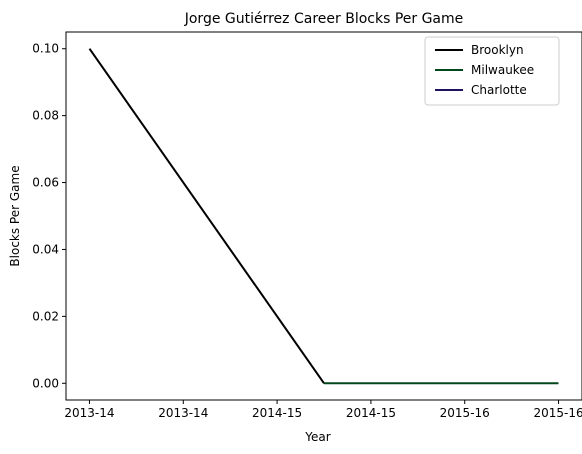  I want to click on y-tick-label: 0.08, so click(45, 116).